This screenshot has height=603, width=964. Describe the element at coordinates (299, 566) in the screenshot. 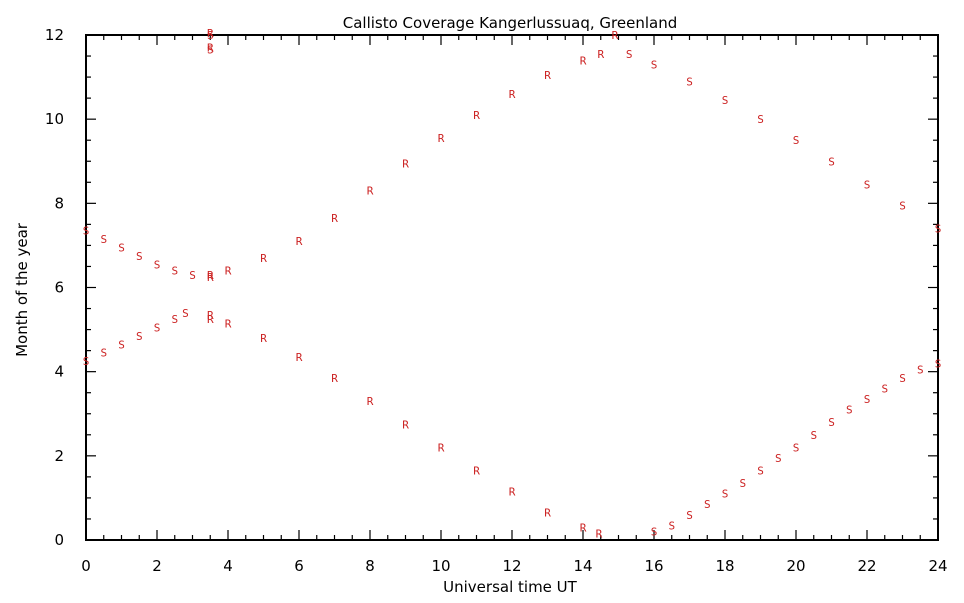

I see `x-tick-label: 6` at that location.